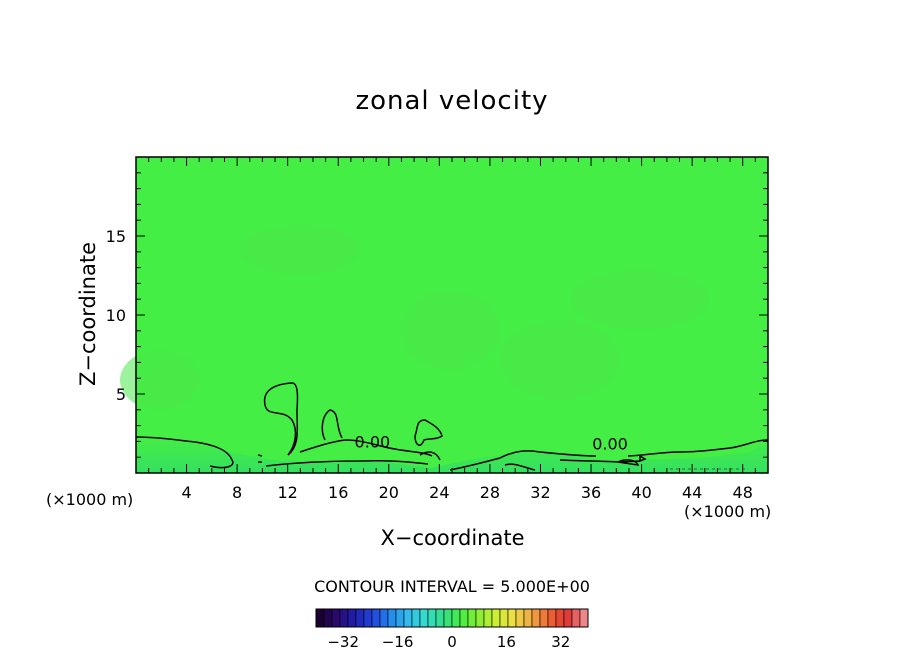 This screenshot has height=654, width=904. What do you see at coordinates (540, 492) in the screenshot?
I see `x-tick-label: 32` at bounding box center [540, 492].